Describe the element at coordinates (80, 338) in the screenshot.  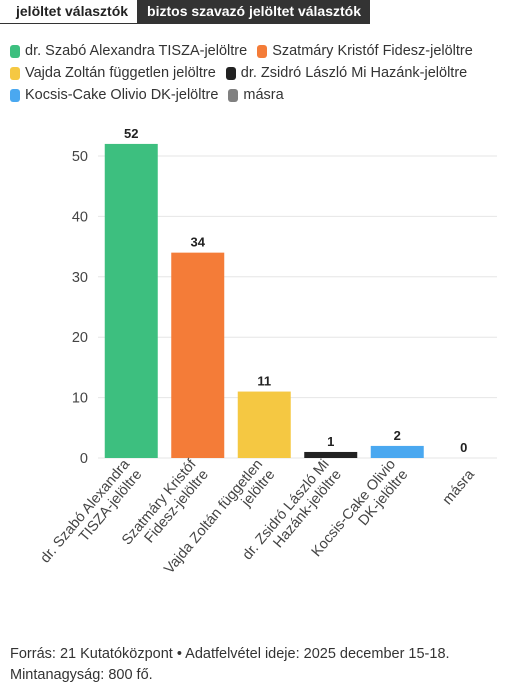
I see `y-tick-label: 20` at that location.